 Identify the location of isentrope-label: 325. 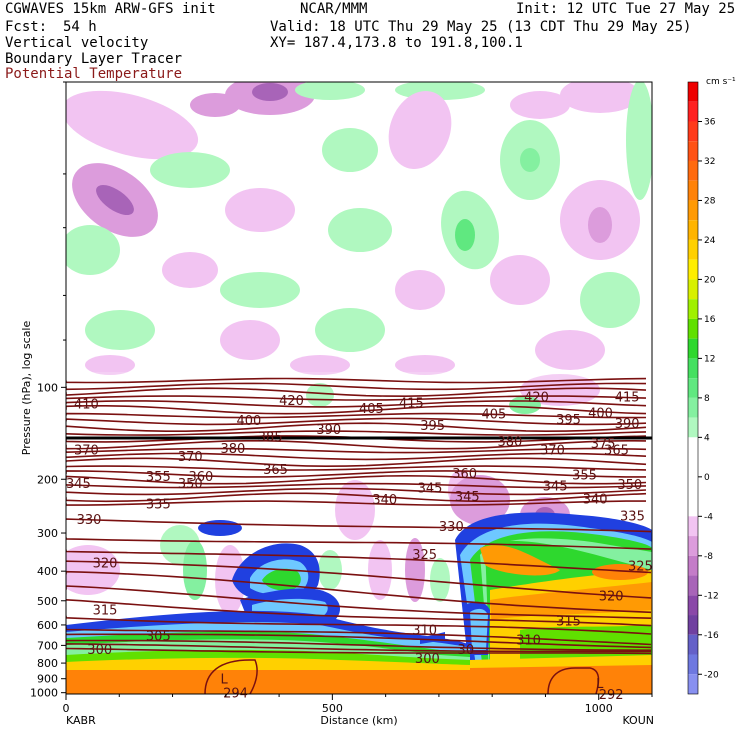
(424, 555).